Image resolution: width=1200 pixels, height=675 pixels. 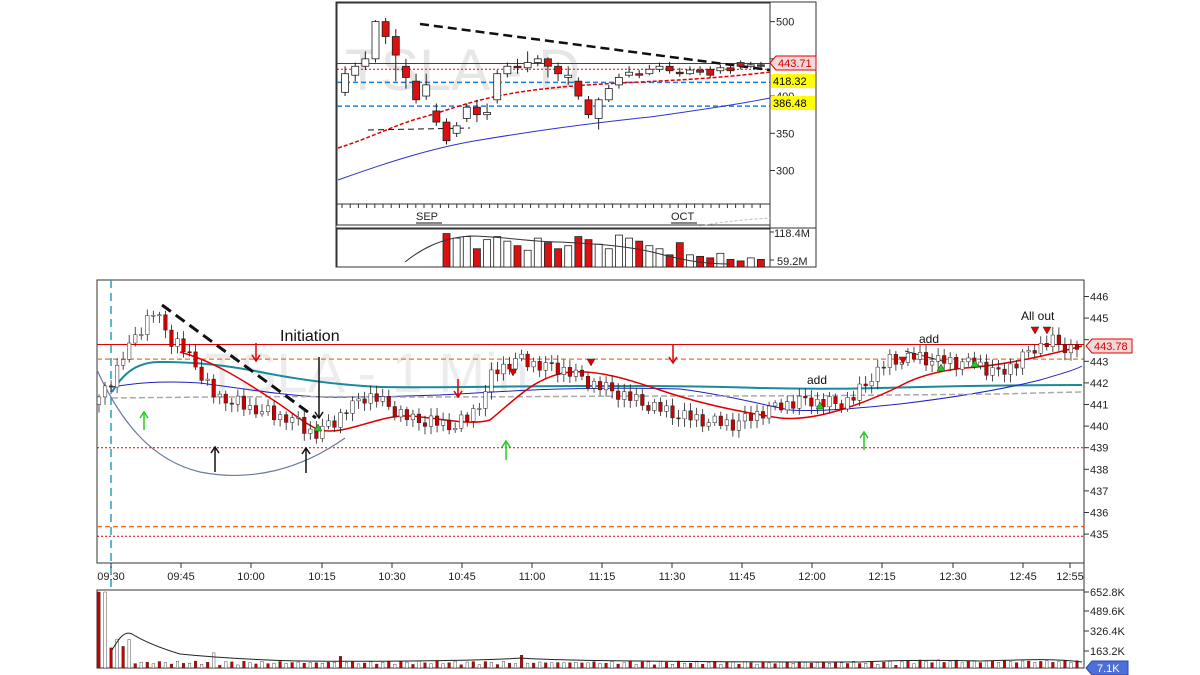 I want to click on daily-price-flag-label: 418.32, so click(x=790, y=82).